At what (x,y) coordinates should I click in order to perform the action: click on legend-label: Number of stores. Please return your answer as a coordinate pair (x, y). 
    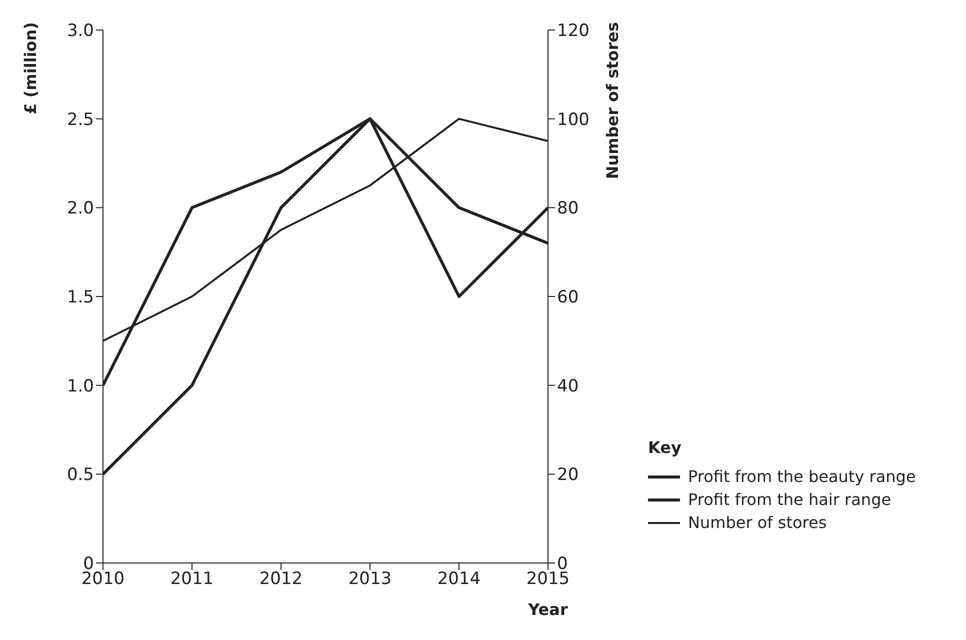
    Looking at the image, I should click on (757, 522).